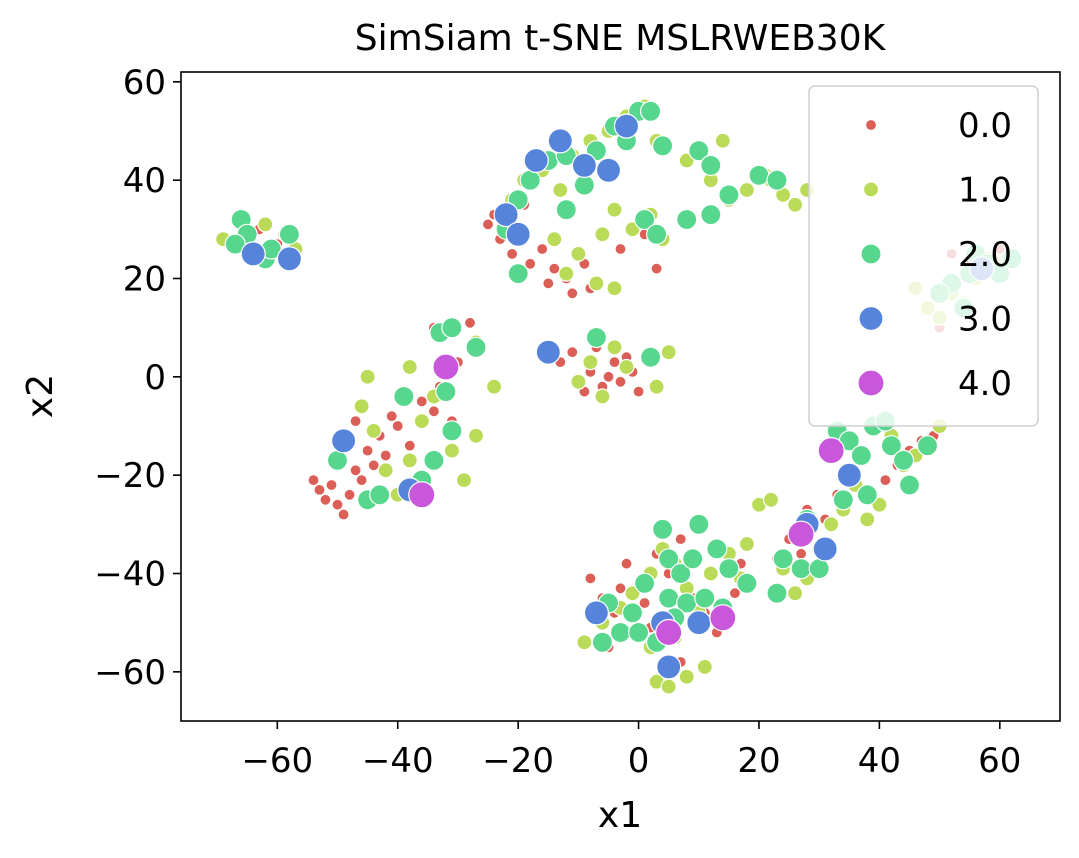 The image size is (1079, 858). Describe the element at coordinates (879, 761) in the screenshot. I see `x-tick-label: 40` at that location.